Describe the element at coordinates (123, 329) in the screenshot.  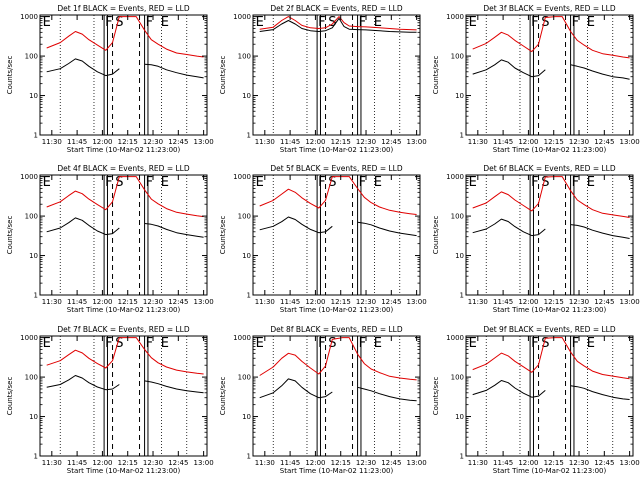
I see `panel-title: Det 7f BLACK = Events, RED = LLD` at that location.